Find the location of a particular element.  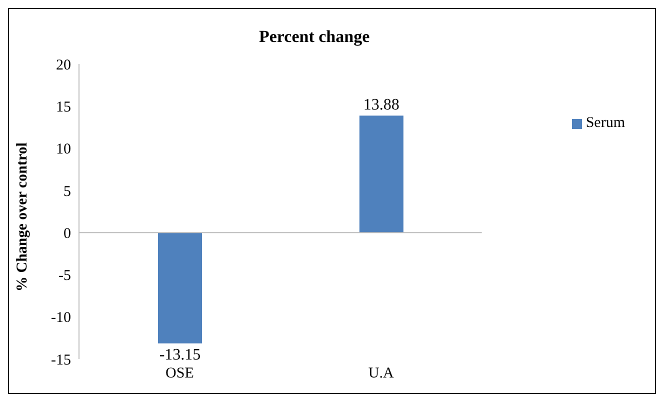

data-label: 13.88 is located at coordinates (381, 105).